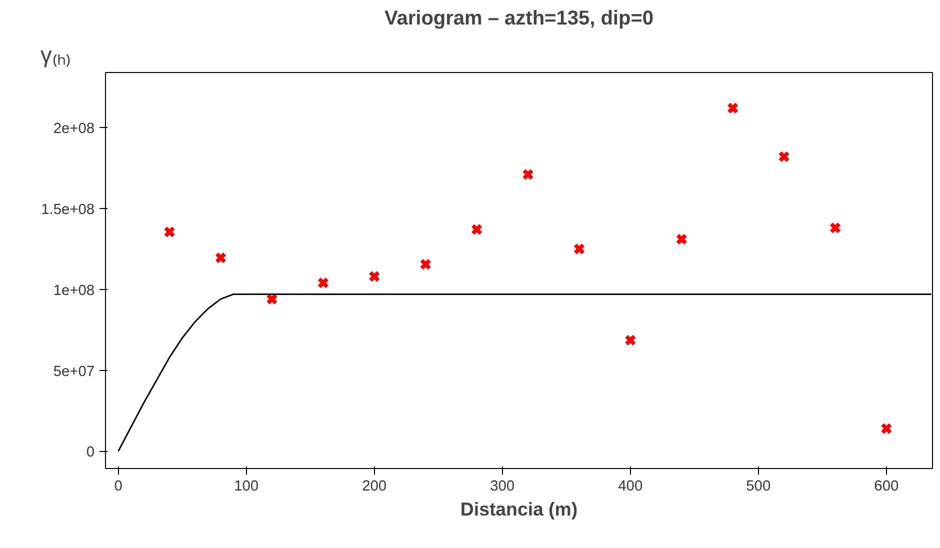 This screenshot has width=940, height=548. I want to click on y-tick-label: 2e+08, so click(74, 129).